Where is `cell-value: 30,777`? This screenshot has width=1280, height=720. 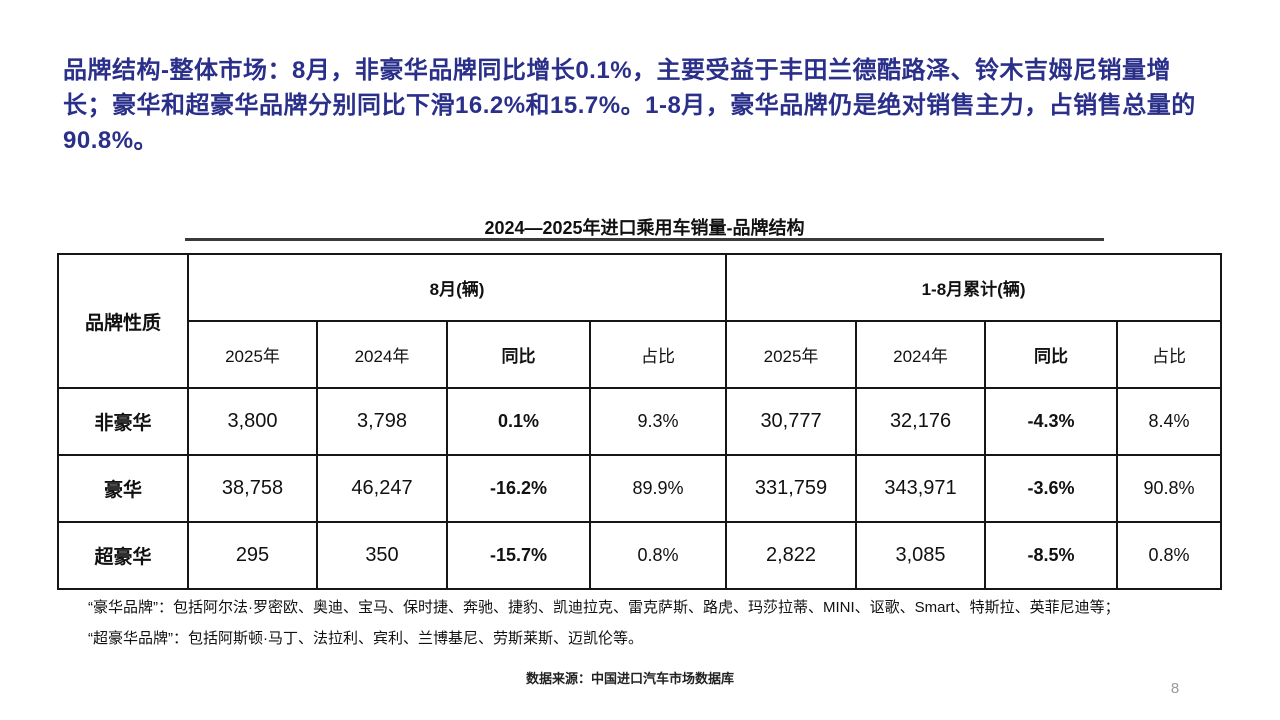
cell-value: 30,777 is located at coordinates (791, 421).